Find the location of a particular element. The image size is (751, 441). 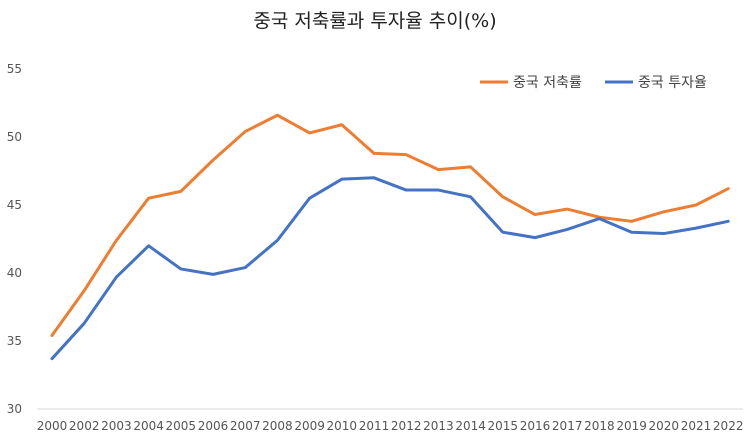

x-tick-label: 2012 is located at coordinates (406, 426).